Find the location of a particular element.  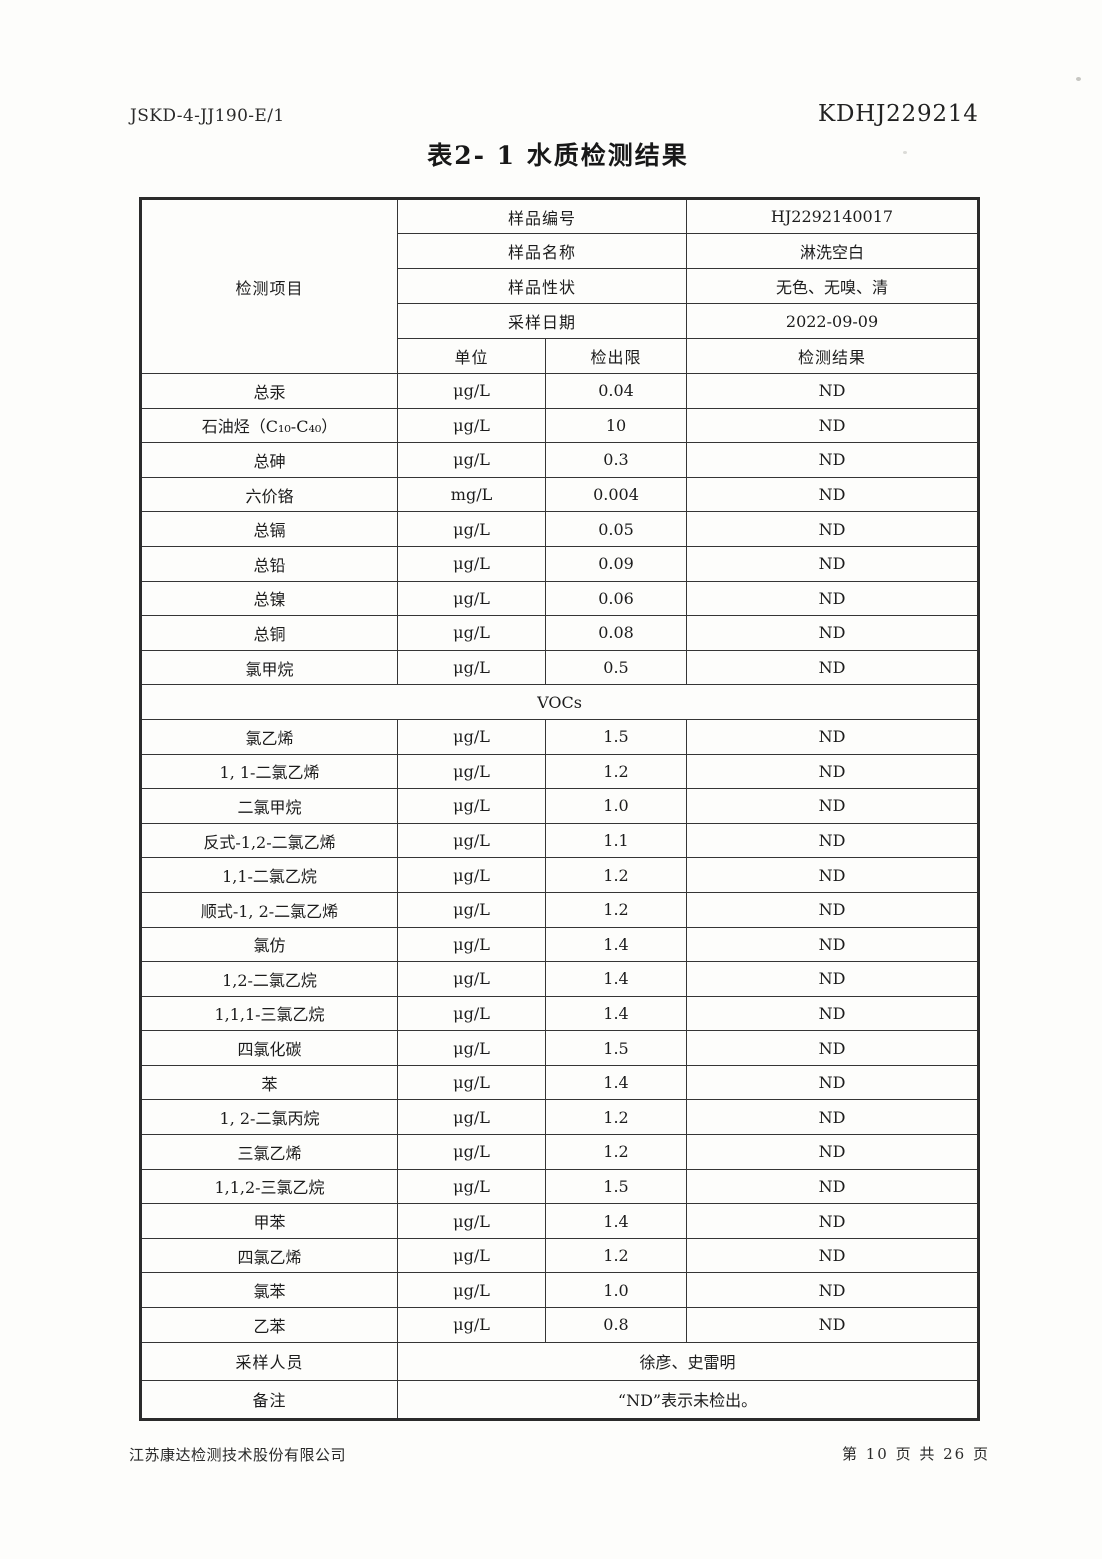

limit-cell: 0.8 is located at coordinates (616, 1325).